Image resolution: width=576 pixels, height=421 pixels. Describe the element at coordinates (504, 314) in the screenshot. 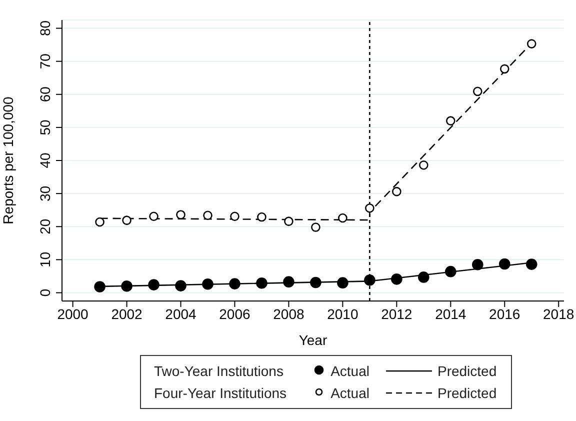

I see `x-tick-label: 2016` at that location.